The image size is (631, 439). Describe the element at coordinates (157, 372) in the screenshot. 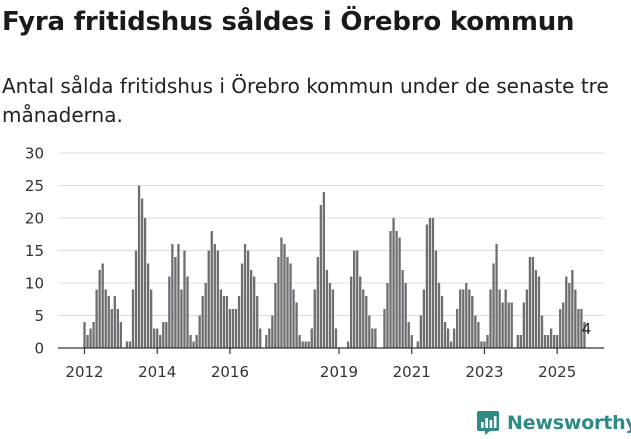

I see `x-tick-label: 2014` at that location.